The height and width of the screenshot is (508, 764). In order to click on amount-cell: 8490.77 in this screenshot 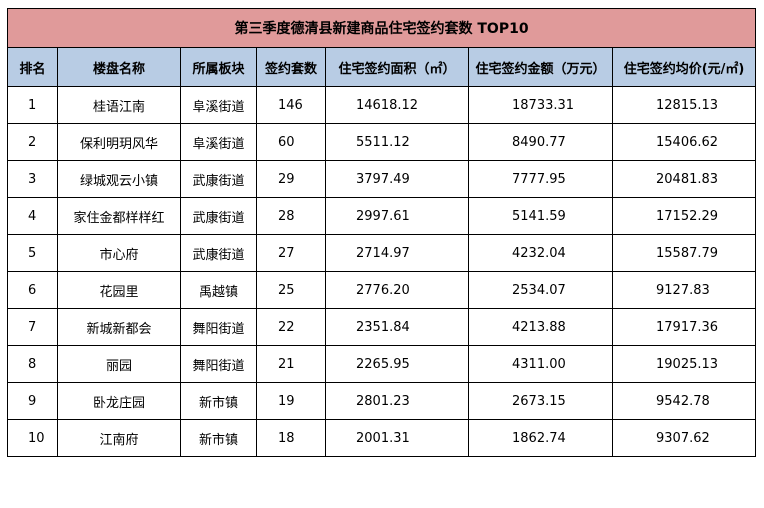, I will do `click(540, 142)`.